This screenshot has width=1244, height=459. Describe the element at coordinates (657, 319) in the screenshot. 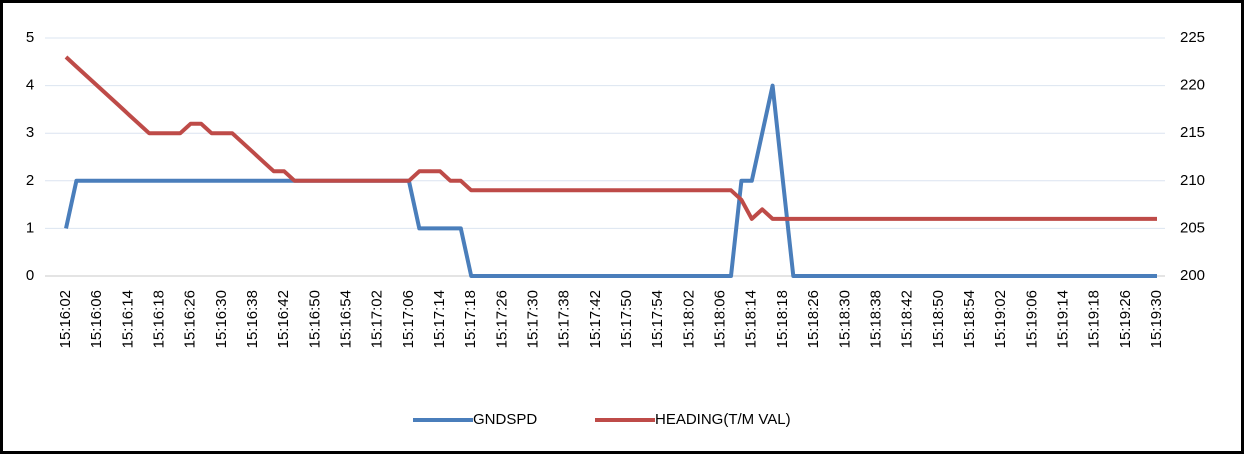

I see `x-tick-label: 15:17:54` at that location.